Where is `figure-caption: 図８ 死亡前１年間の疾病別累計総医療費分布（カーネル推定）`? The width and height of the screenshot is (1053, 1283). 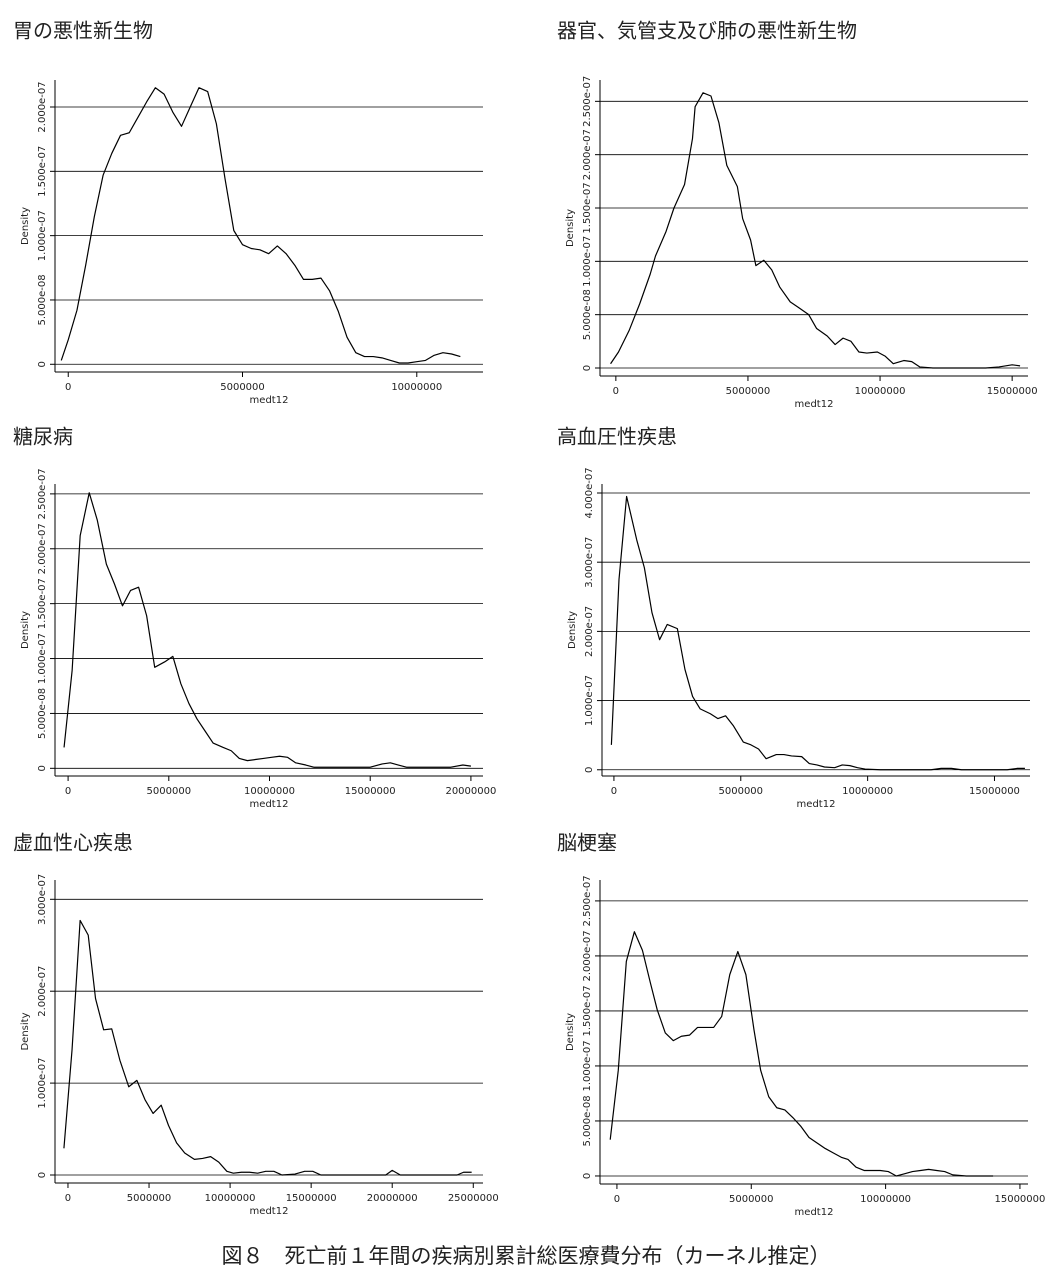 figure-caption: 図８ 死亡前１年間の疾病別累計総医療費分布（カーネル推定） is located at coordinates (526, 1256).